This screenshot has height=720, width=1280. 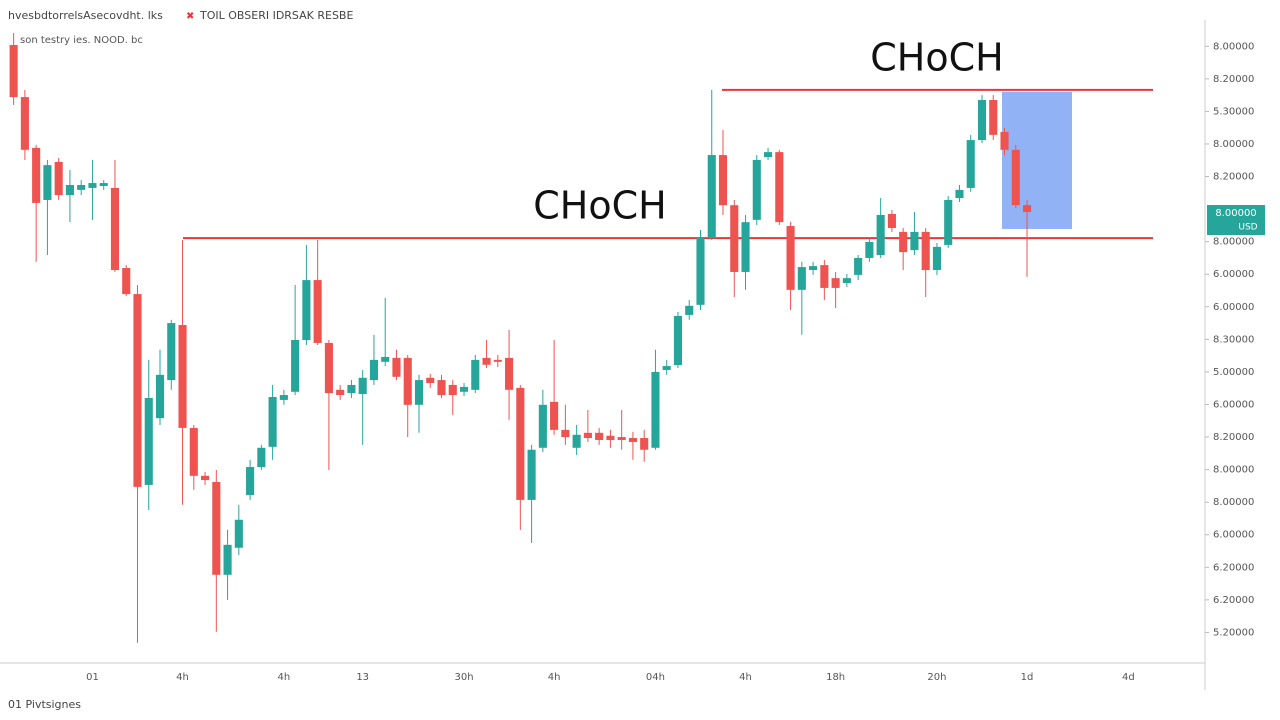 What do you see at coordinates (1128, 677) in the screenshot?
I see `x-tick-label: 4d` at bounding box center [1128, 677].